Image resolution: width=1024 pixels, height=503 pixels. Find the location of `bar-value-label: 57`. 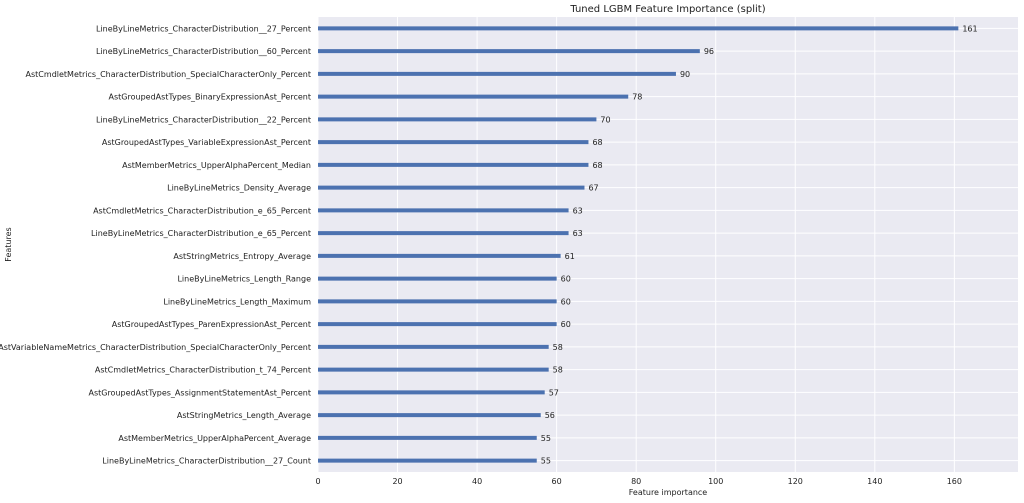

bar-value-label: 57 is located at coordinates (554, 392).